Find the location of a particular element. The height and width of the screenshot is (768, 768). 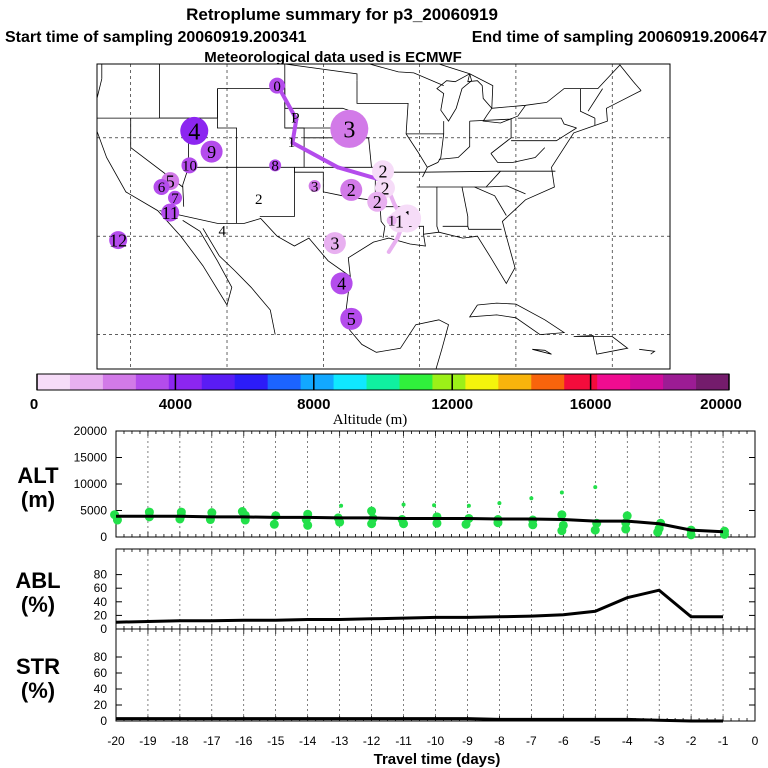

x-tick-label: -8 is located at coordinates (499, 741).